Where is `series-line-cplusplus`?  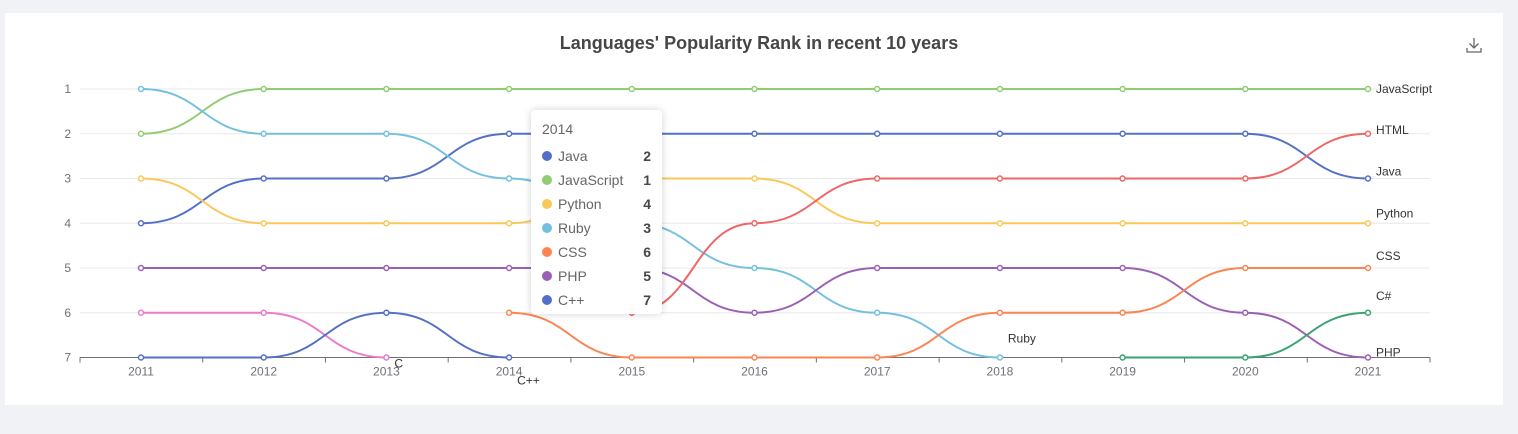
series-line-cplusplus is located at coordinates (325, 335).